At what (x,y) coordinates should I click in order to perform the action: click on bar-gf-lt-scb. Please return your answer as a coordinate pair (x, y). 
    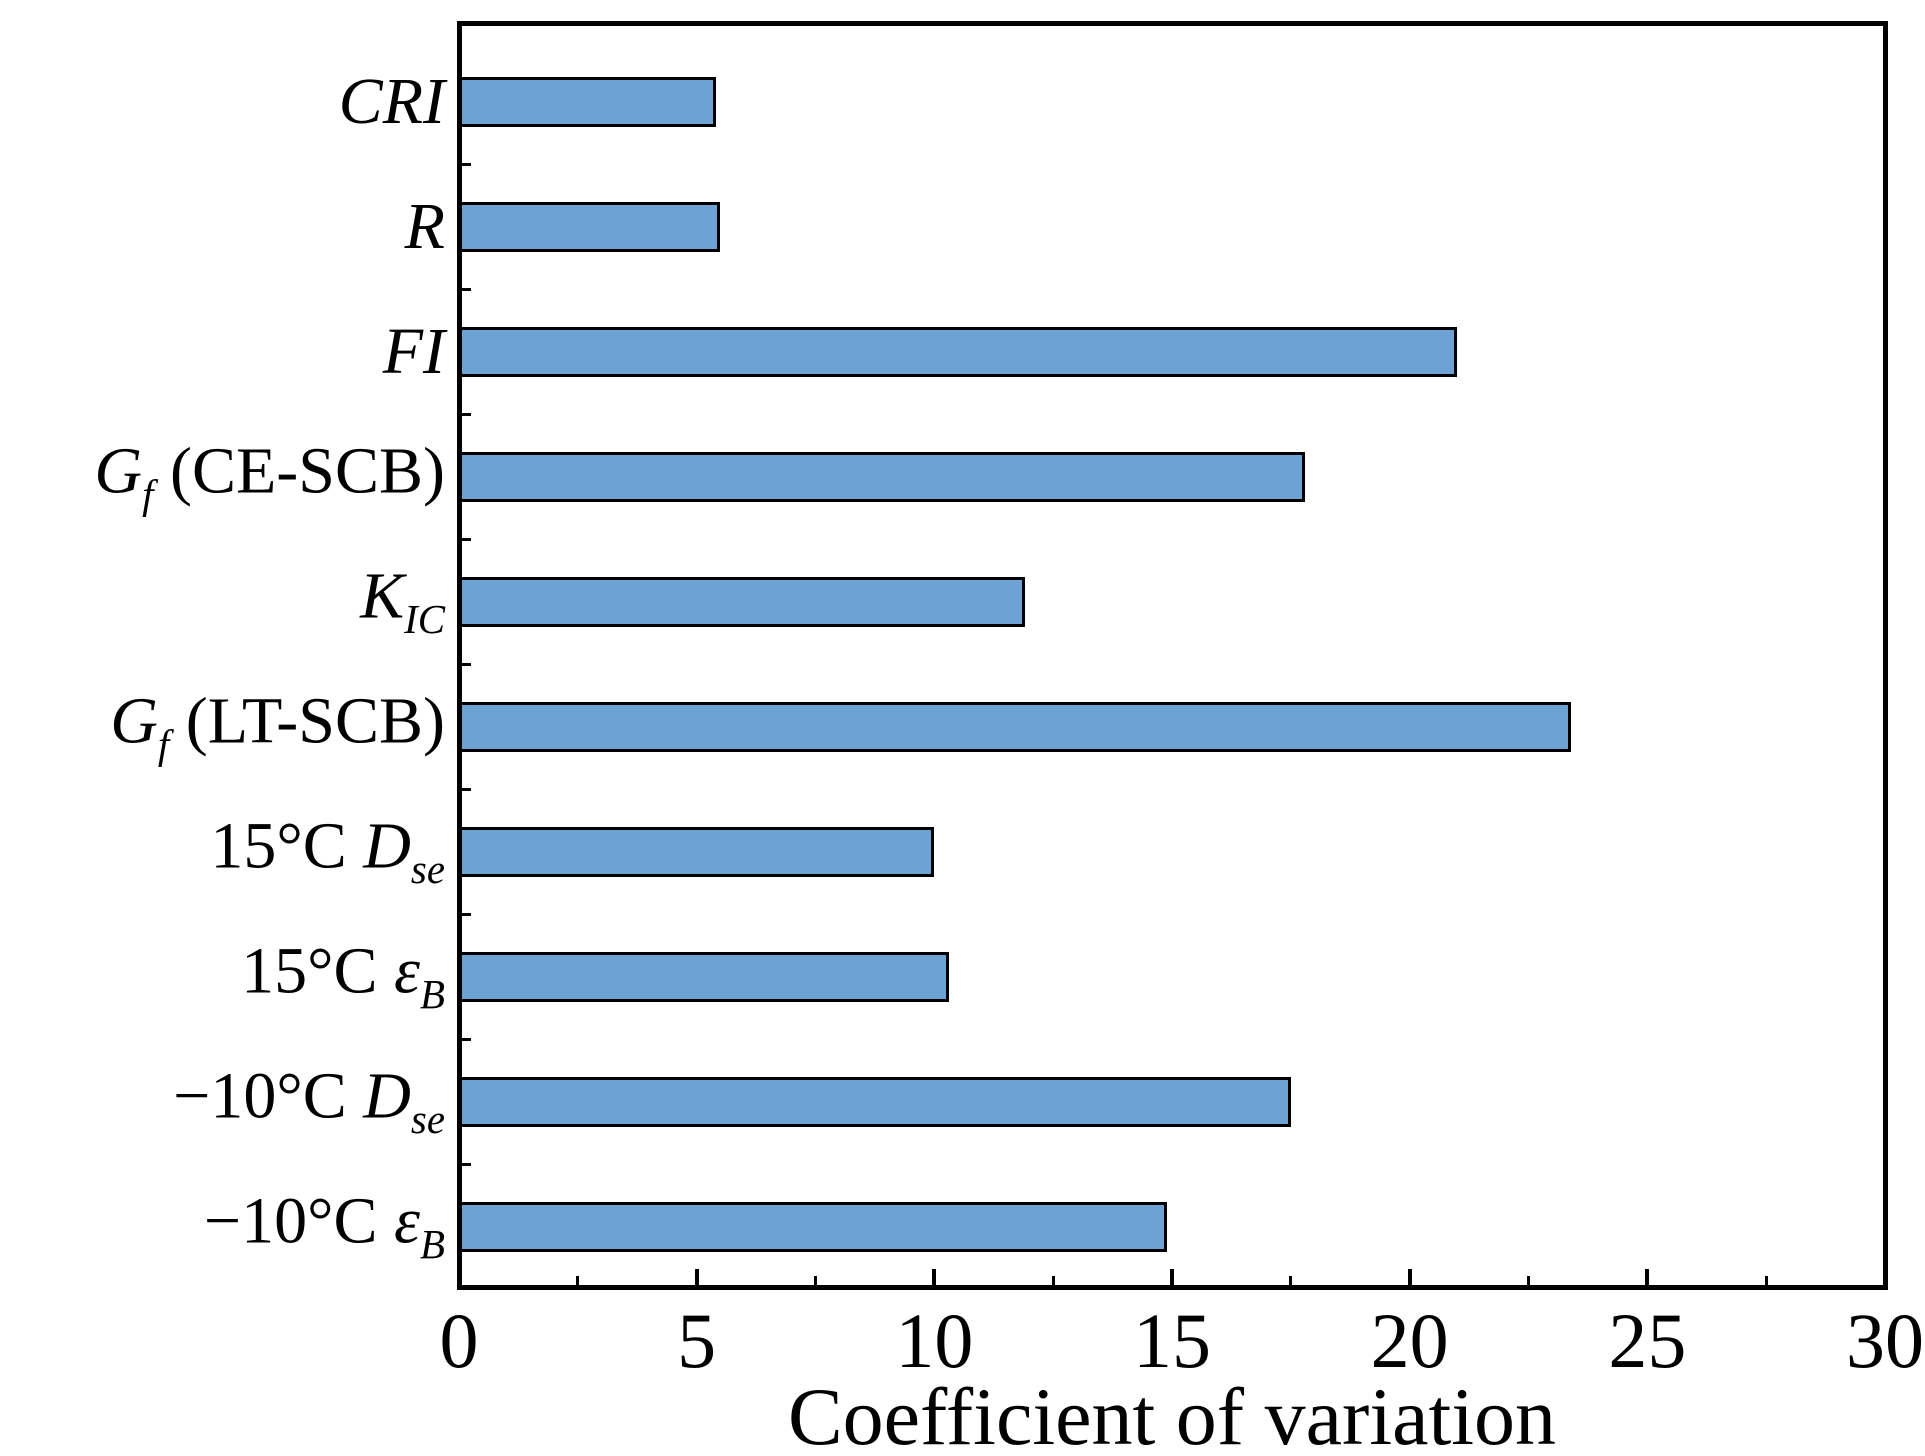
    Looking at the image, I should click on (1015, 727).